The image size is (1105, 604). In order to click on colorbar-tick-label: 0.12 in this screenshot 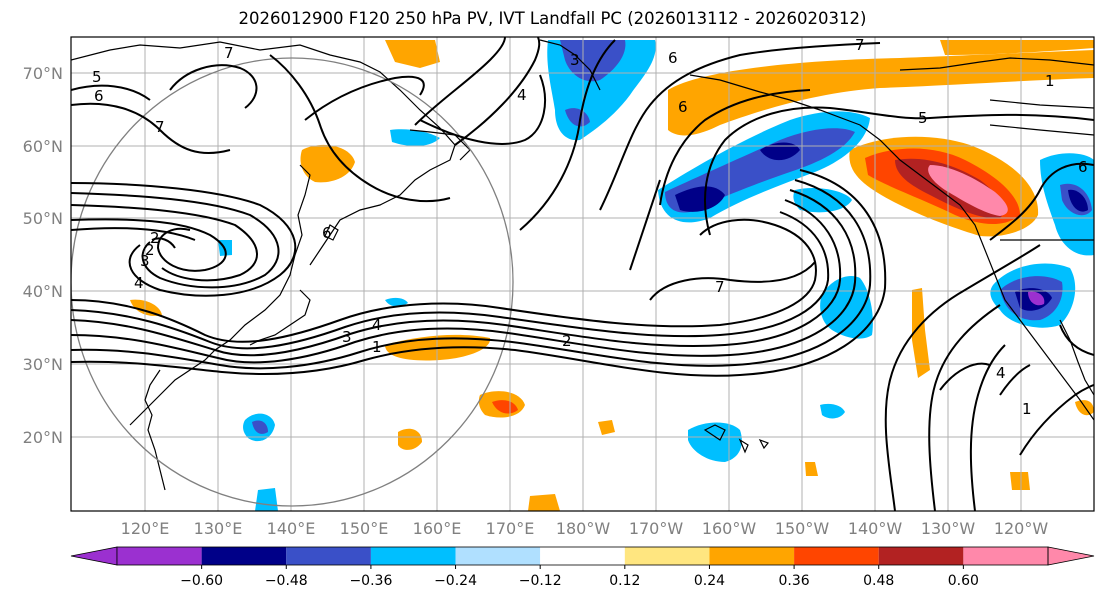, I will do `click(624, 581)`.